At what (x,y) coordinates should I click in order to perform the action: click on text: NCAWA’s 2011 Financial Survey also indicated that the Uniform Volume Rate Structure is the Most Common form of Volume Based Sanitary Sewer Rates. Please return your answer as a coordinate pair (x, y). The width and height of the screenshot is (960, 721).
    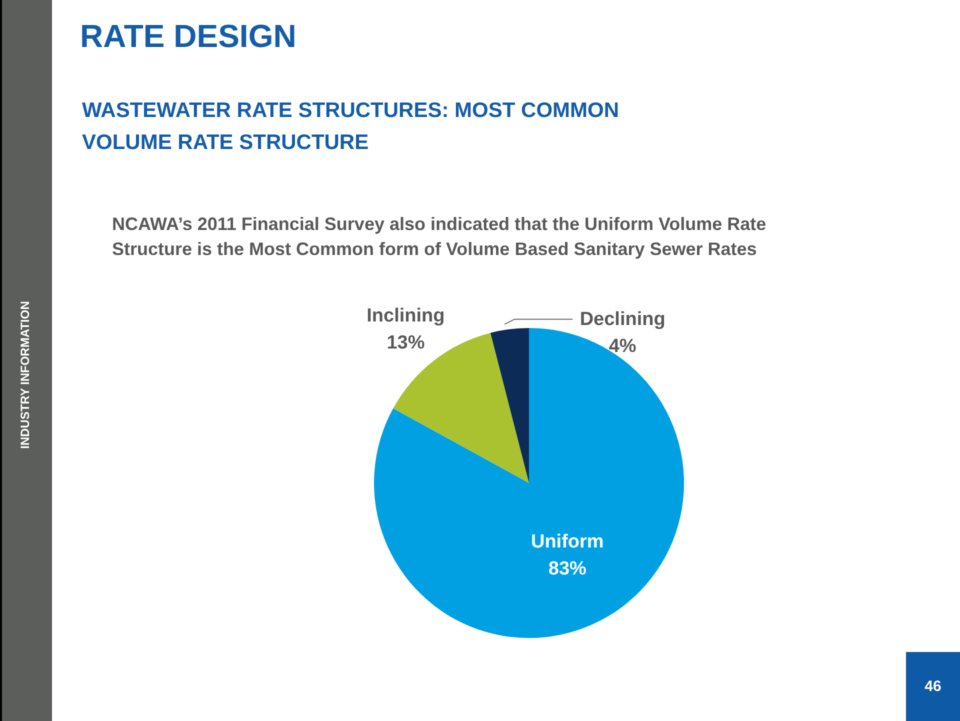
    Looking at the image, I should click on (440, 237).